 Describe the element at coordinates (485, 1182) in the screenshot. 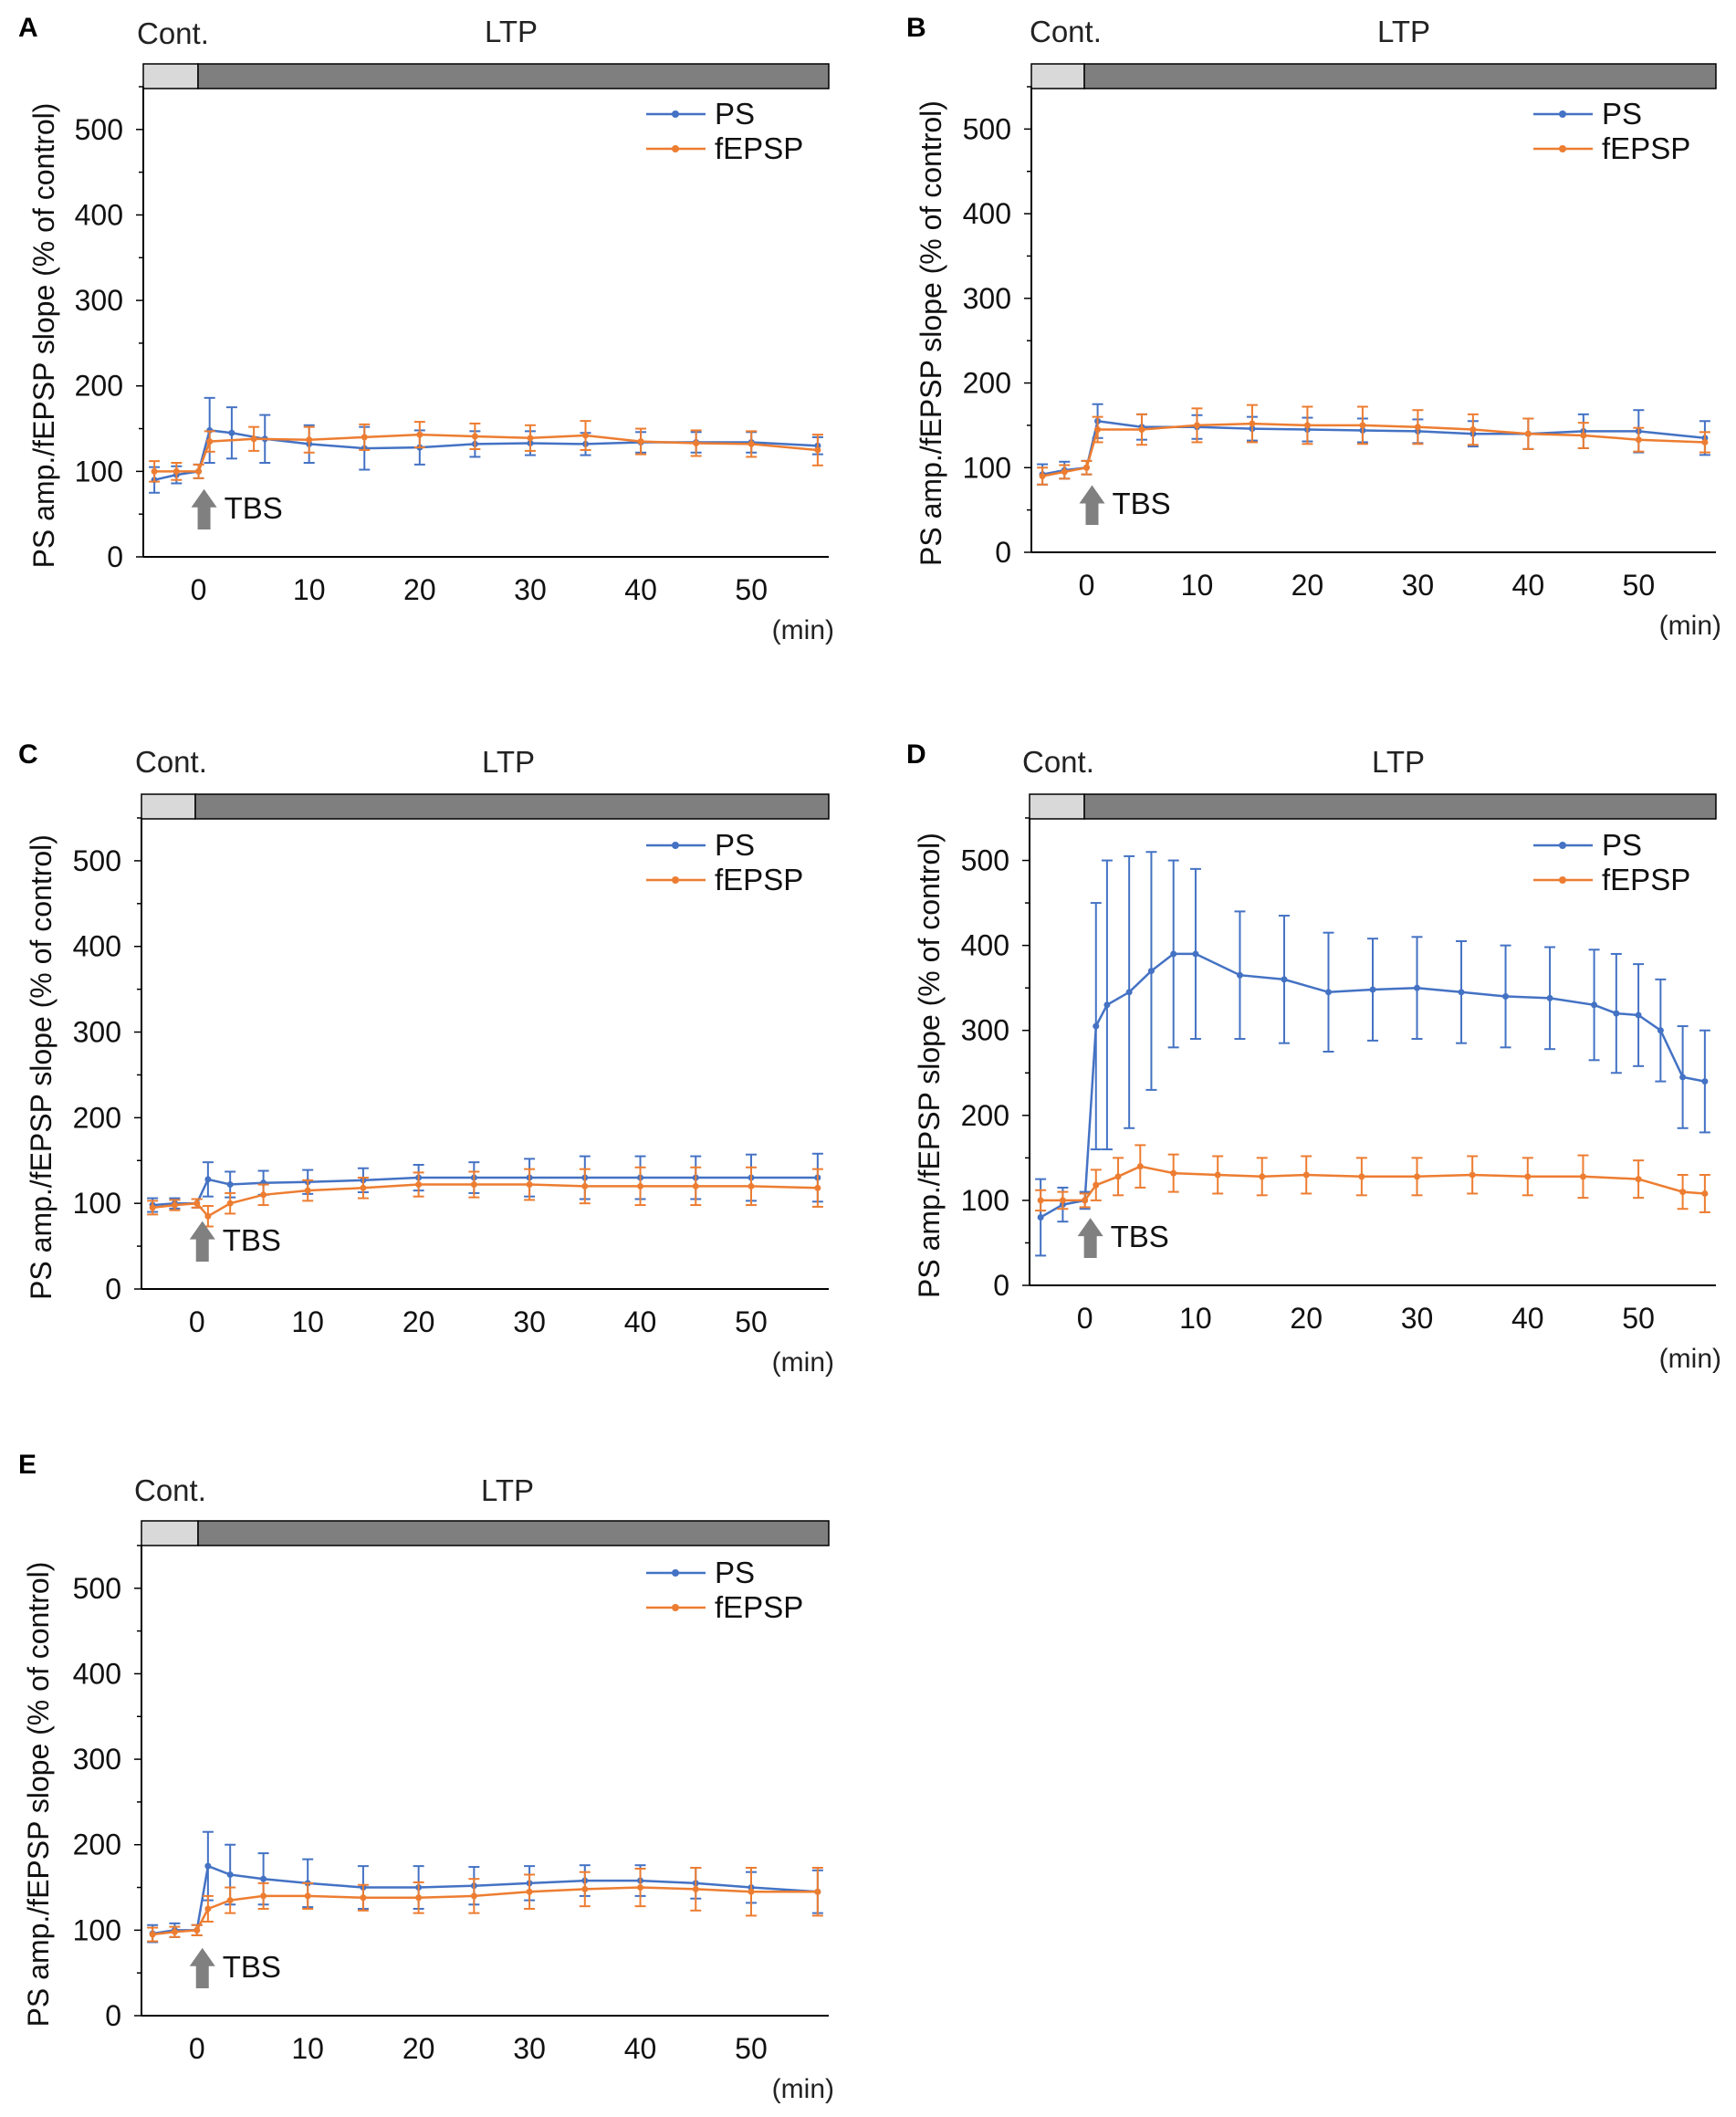

I see `series-ps` at that location.